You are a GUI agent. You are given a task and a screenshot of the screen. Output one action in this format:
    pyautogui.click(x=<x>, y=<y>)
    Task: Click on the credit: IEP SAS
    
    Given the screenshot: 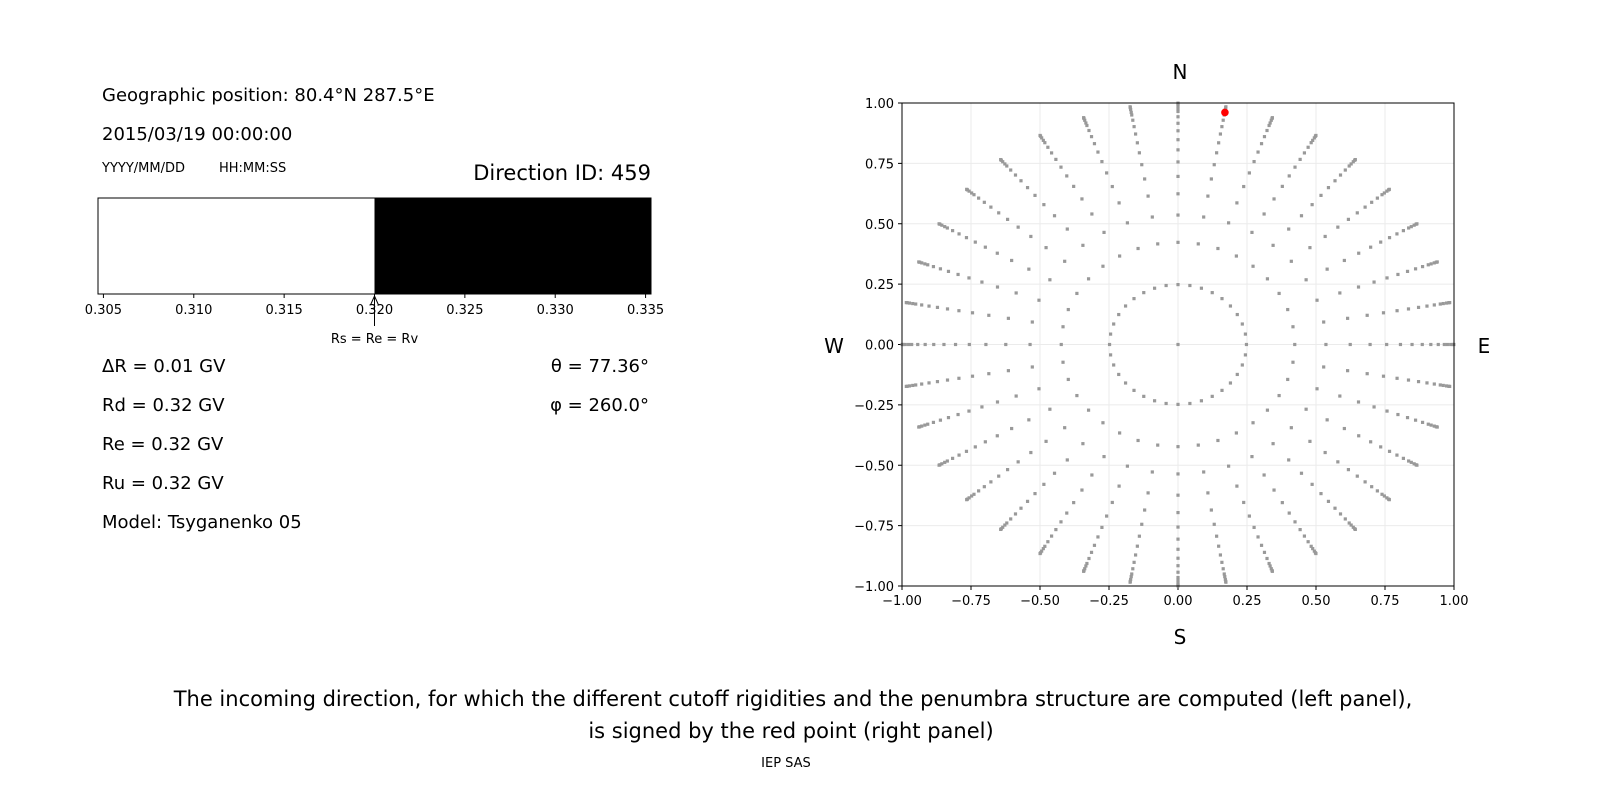 What is the action you would take?
    pyautogui.click(x=786, y=763)
    